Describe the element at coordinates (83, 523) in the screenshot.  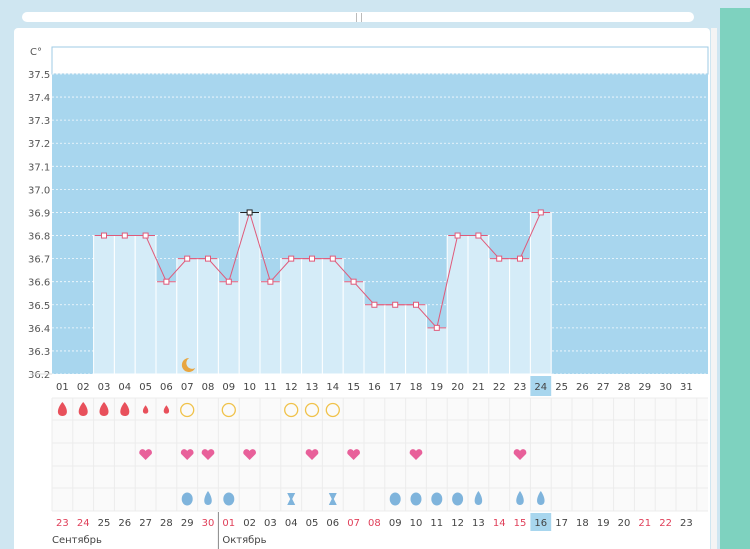
I see `calendar-date: 24` at that location.